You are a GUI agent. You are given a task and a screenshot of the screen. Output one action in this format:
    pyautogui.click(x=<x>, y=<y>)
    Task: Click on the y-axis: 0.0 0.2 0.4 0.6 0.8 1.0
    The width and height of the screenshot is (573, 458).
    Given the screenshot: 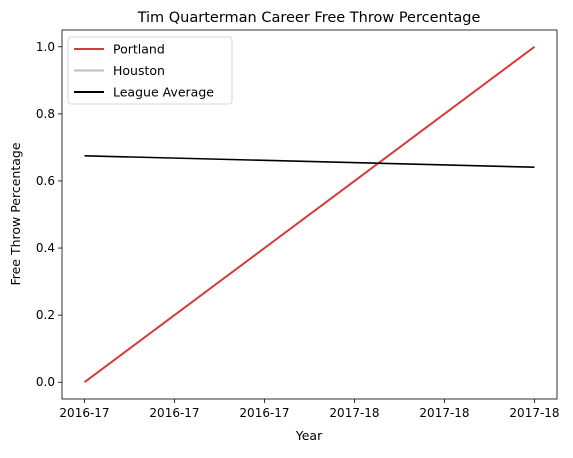 What is the action you would take?
    pyautogui.click(x=49, y=214)
    